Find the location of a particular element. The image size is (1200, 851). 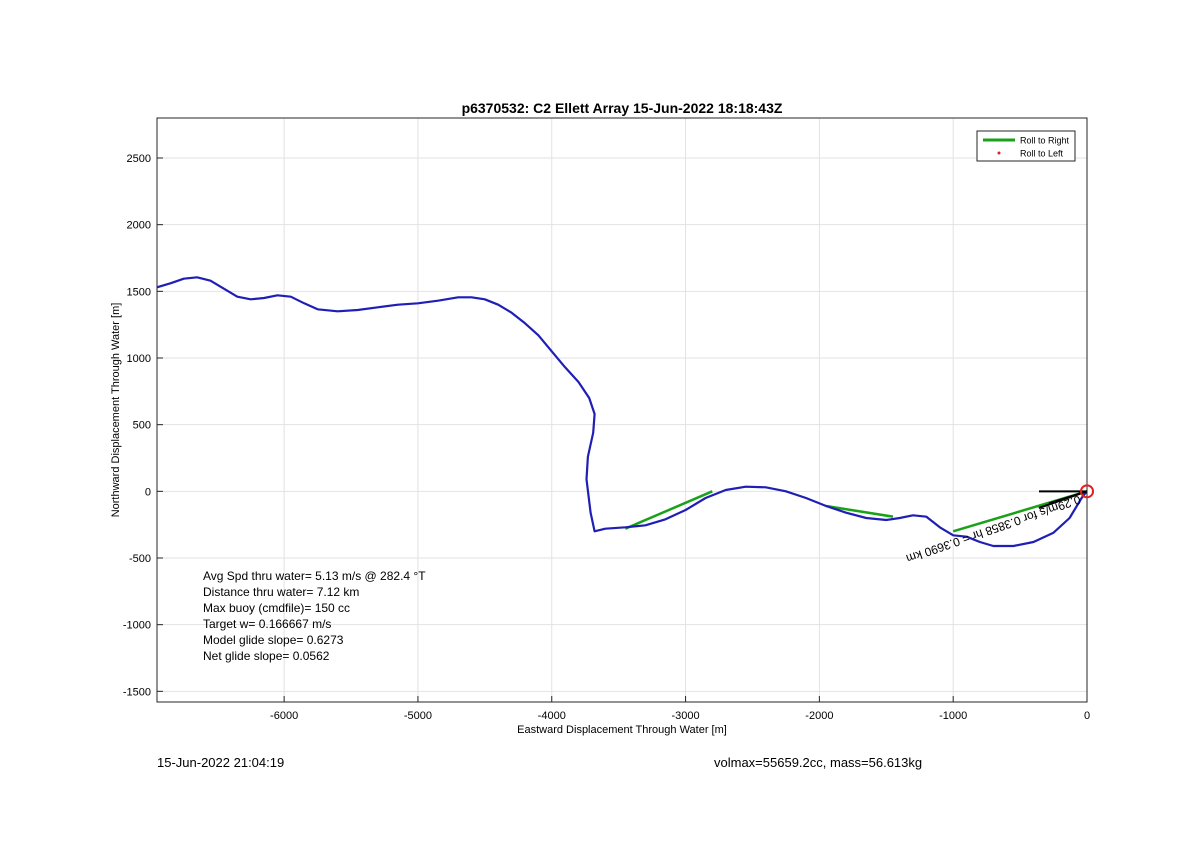

stats-annotation: Target w= 0.166667 m/s is located at coordinates (267, 624).